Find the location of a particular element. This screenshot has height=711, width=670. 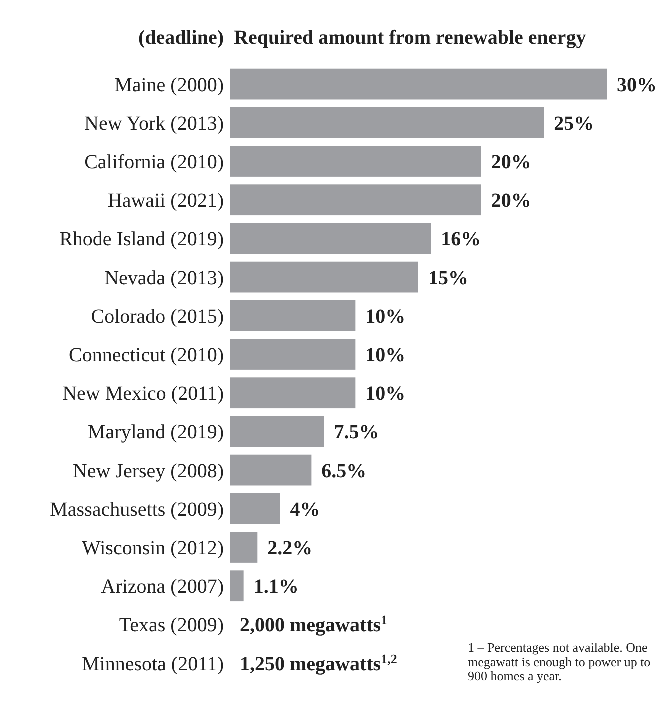

y-tick-label: Rhode Island (2019) is located at coordinates (142, 239).